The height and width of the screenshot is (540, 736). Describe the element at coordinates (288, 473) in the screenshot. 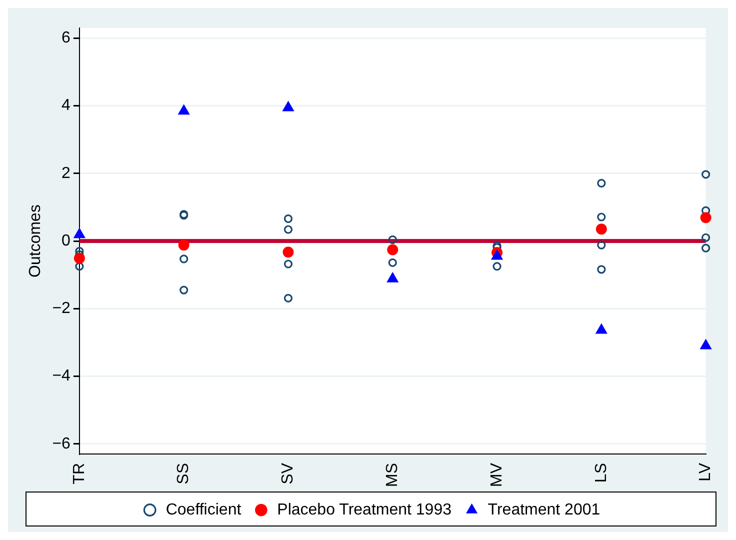

I see `x-tick-label: SV` at that location.